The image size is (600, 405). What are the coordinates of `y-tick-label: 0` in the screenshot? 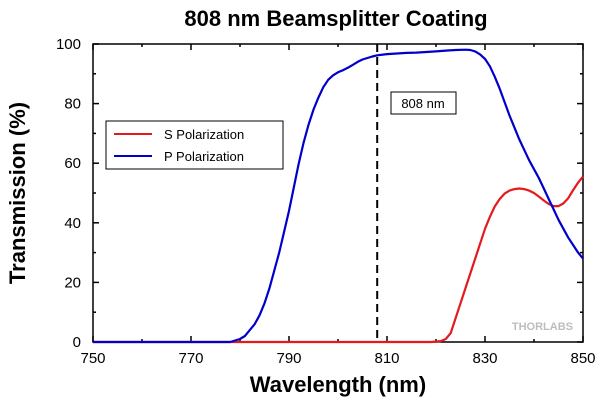 It's located at (77, 342).